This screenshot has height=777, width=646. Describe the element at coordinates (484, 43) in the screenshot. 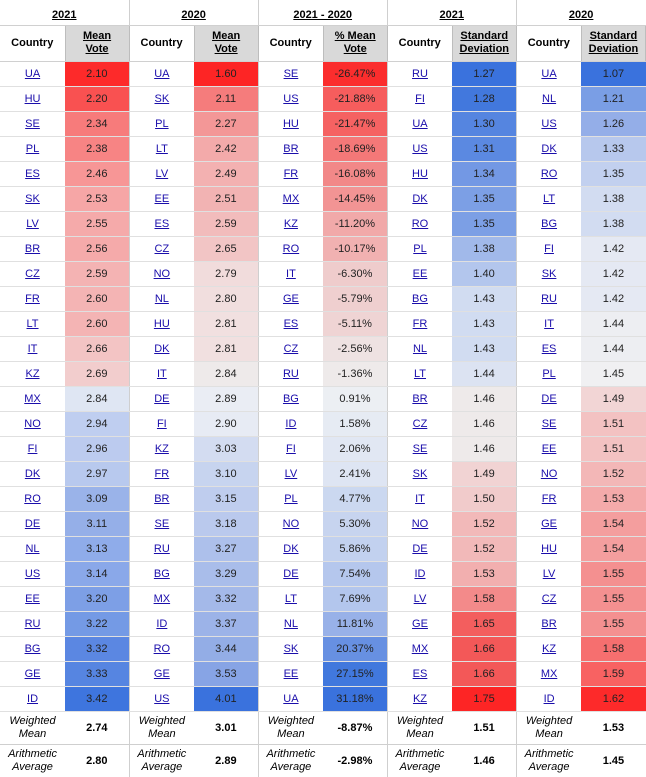

I see `value-column-header: Standard Deviation` at that location.